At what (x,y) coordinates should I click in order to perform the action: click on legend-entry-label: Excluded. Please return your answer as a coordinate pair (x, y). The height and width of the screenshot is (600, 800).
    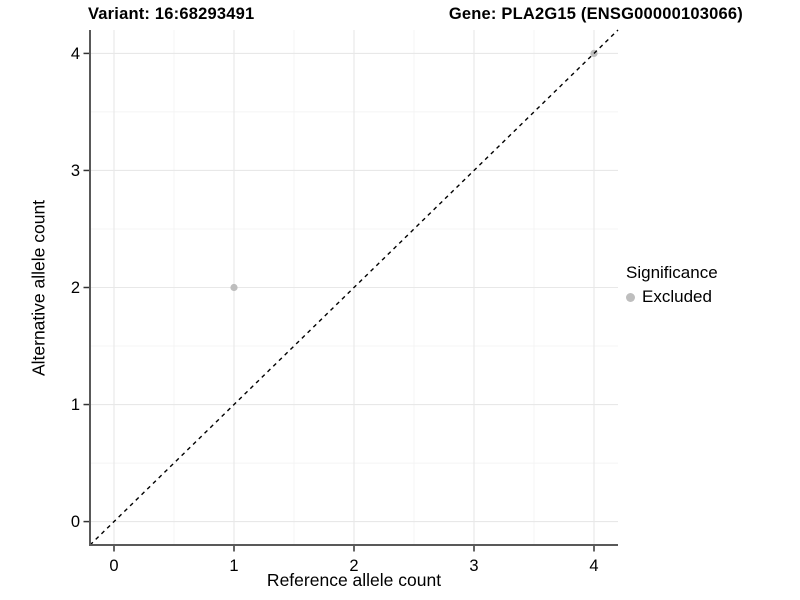
    Looking at the image, I should click on (677, 296).